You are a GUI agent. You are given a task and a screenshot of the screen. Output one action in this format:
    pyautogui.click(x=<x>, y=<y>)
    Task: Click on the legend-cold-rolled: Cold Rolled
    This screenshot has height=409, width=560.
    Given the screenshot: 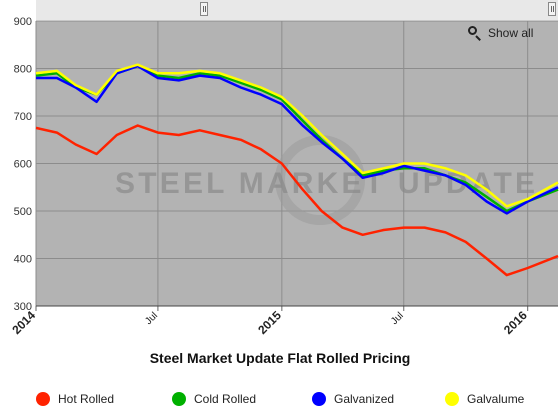 What is the action you would take?
    pyautogui.click(x=214, y=399)
    